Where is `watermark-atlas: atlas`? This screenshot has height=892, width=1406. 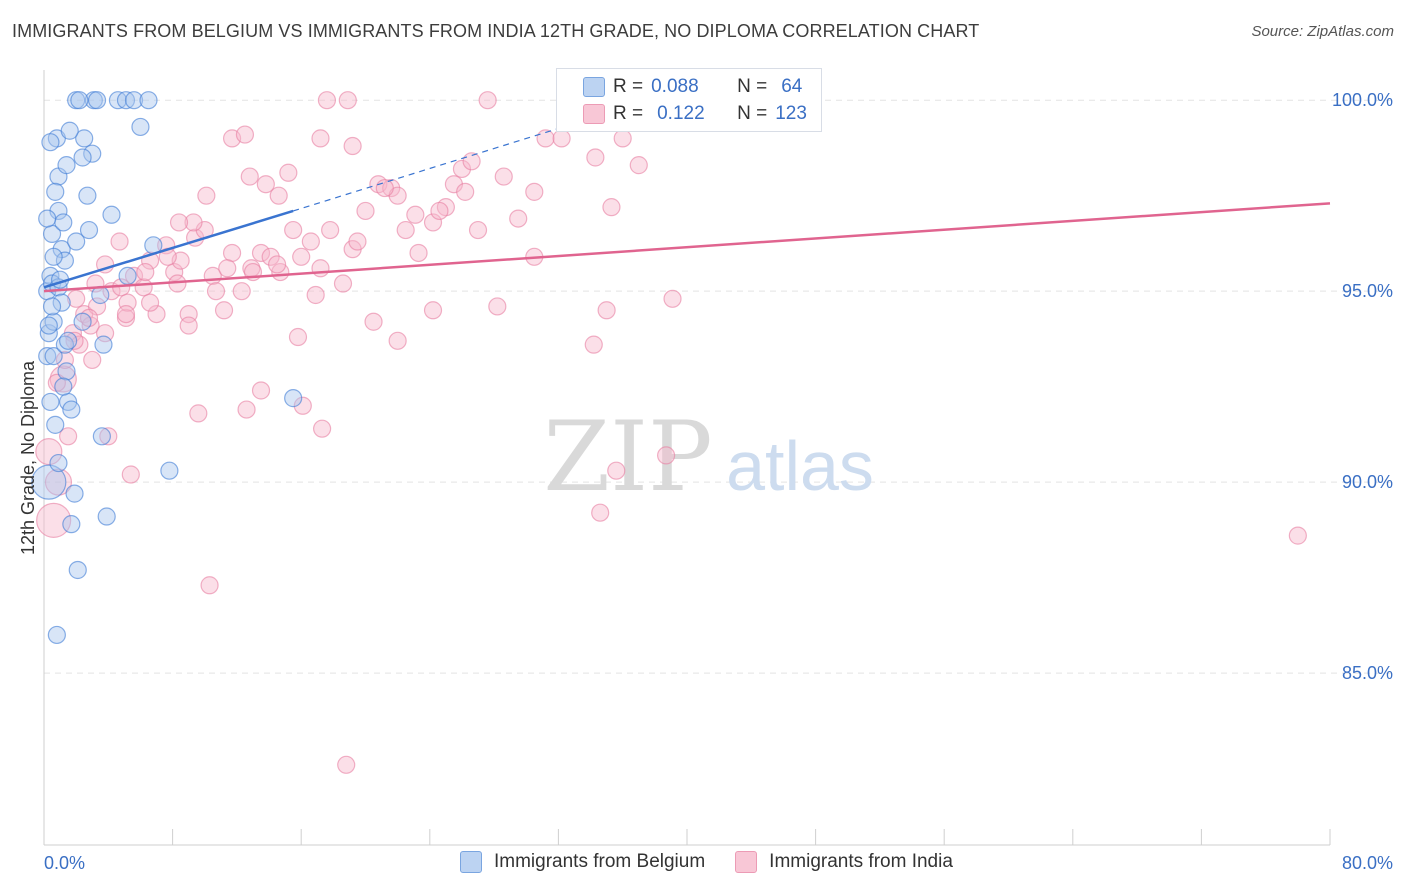 watermark-atlas: atlas is located at coordinates (800, 466).